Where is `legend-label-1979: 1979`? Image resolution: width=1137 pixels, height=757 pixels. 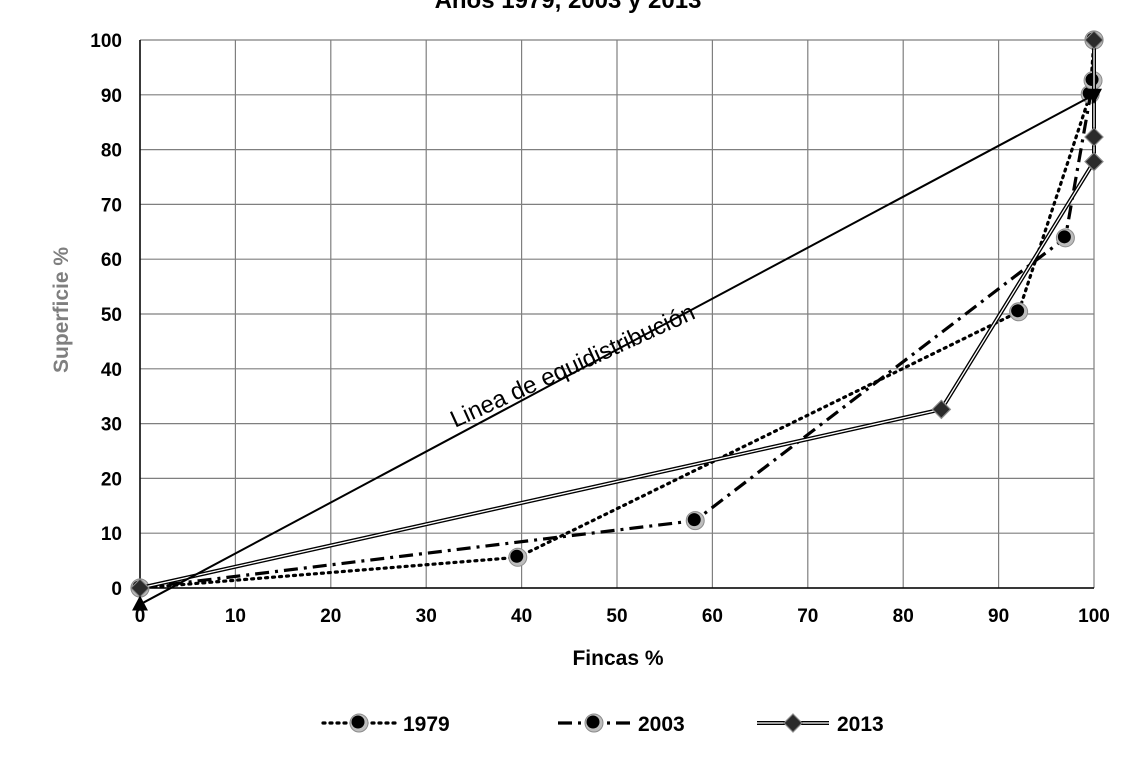 legend-label-1979: 1979 is located at coordinates (426, 724).